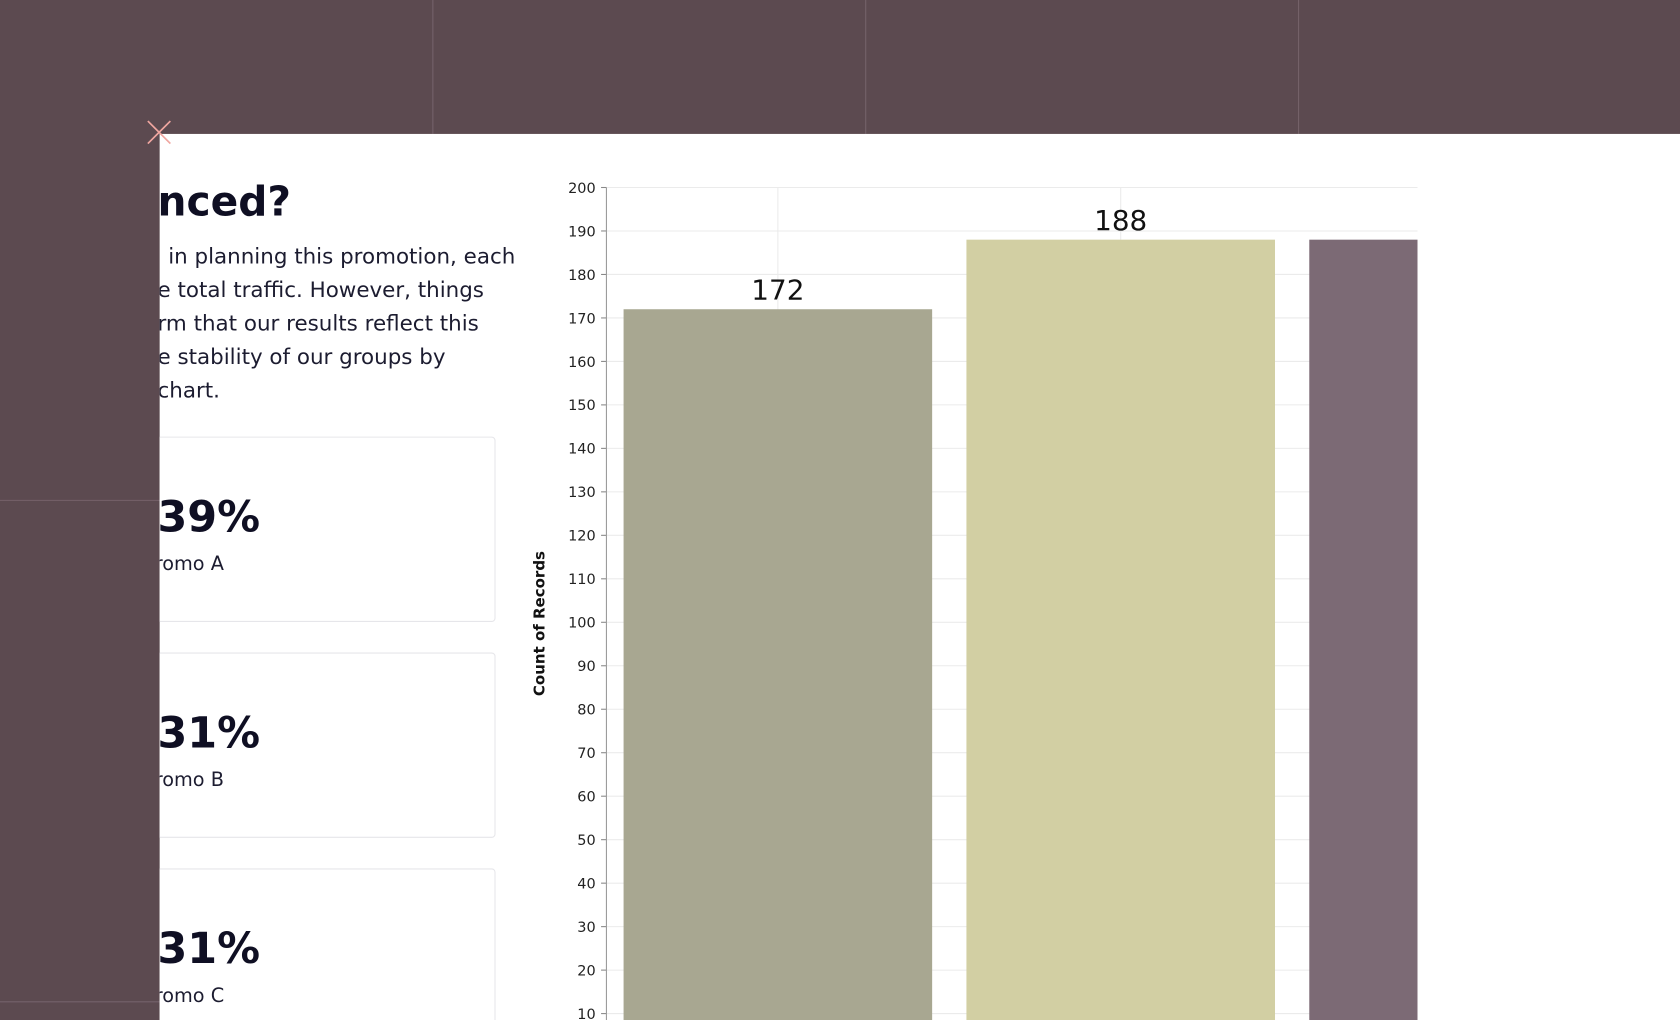 The height and width of the screenshot is (1020, 1680). What do you see at coordinates (582, 624) in the screenshot?
I see `y-tick-label: 100` at bounding box center [582, 624].